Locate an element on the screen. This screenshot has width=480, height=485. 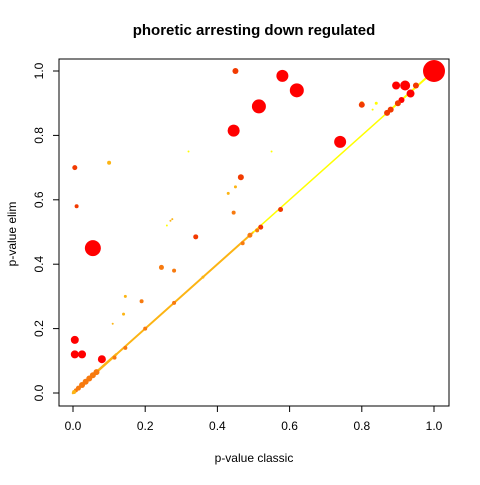
x-tick-label: 0.8 is located at coordinates (361, 426).